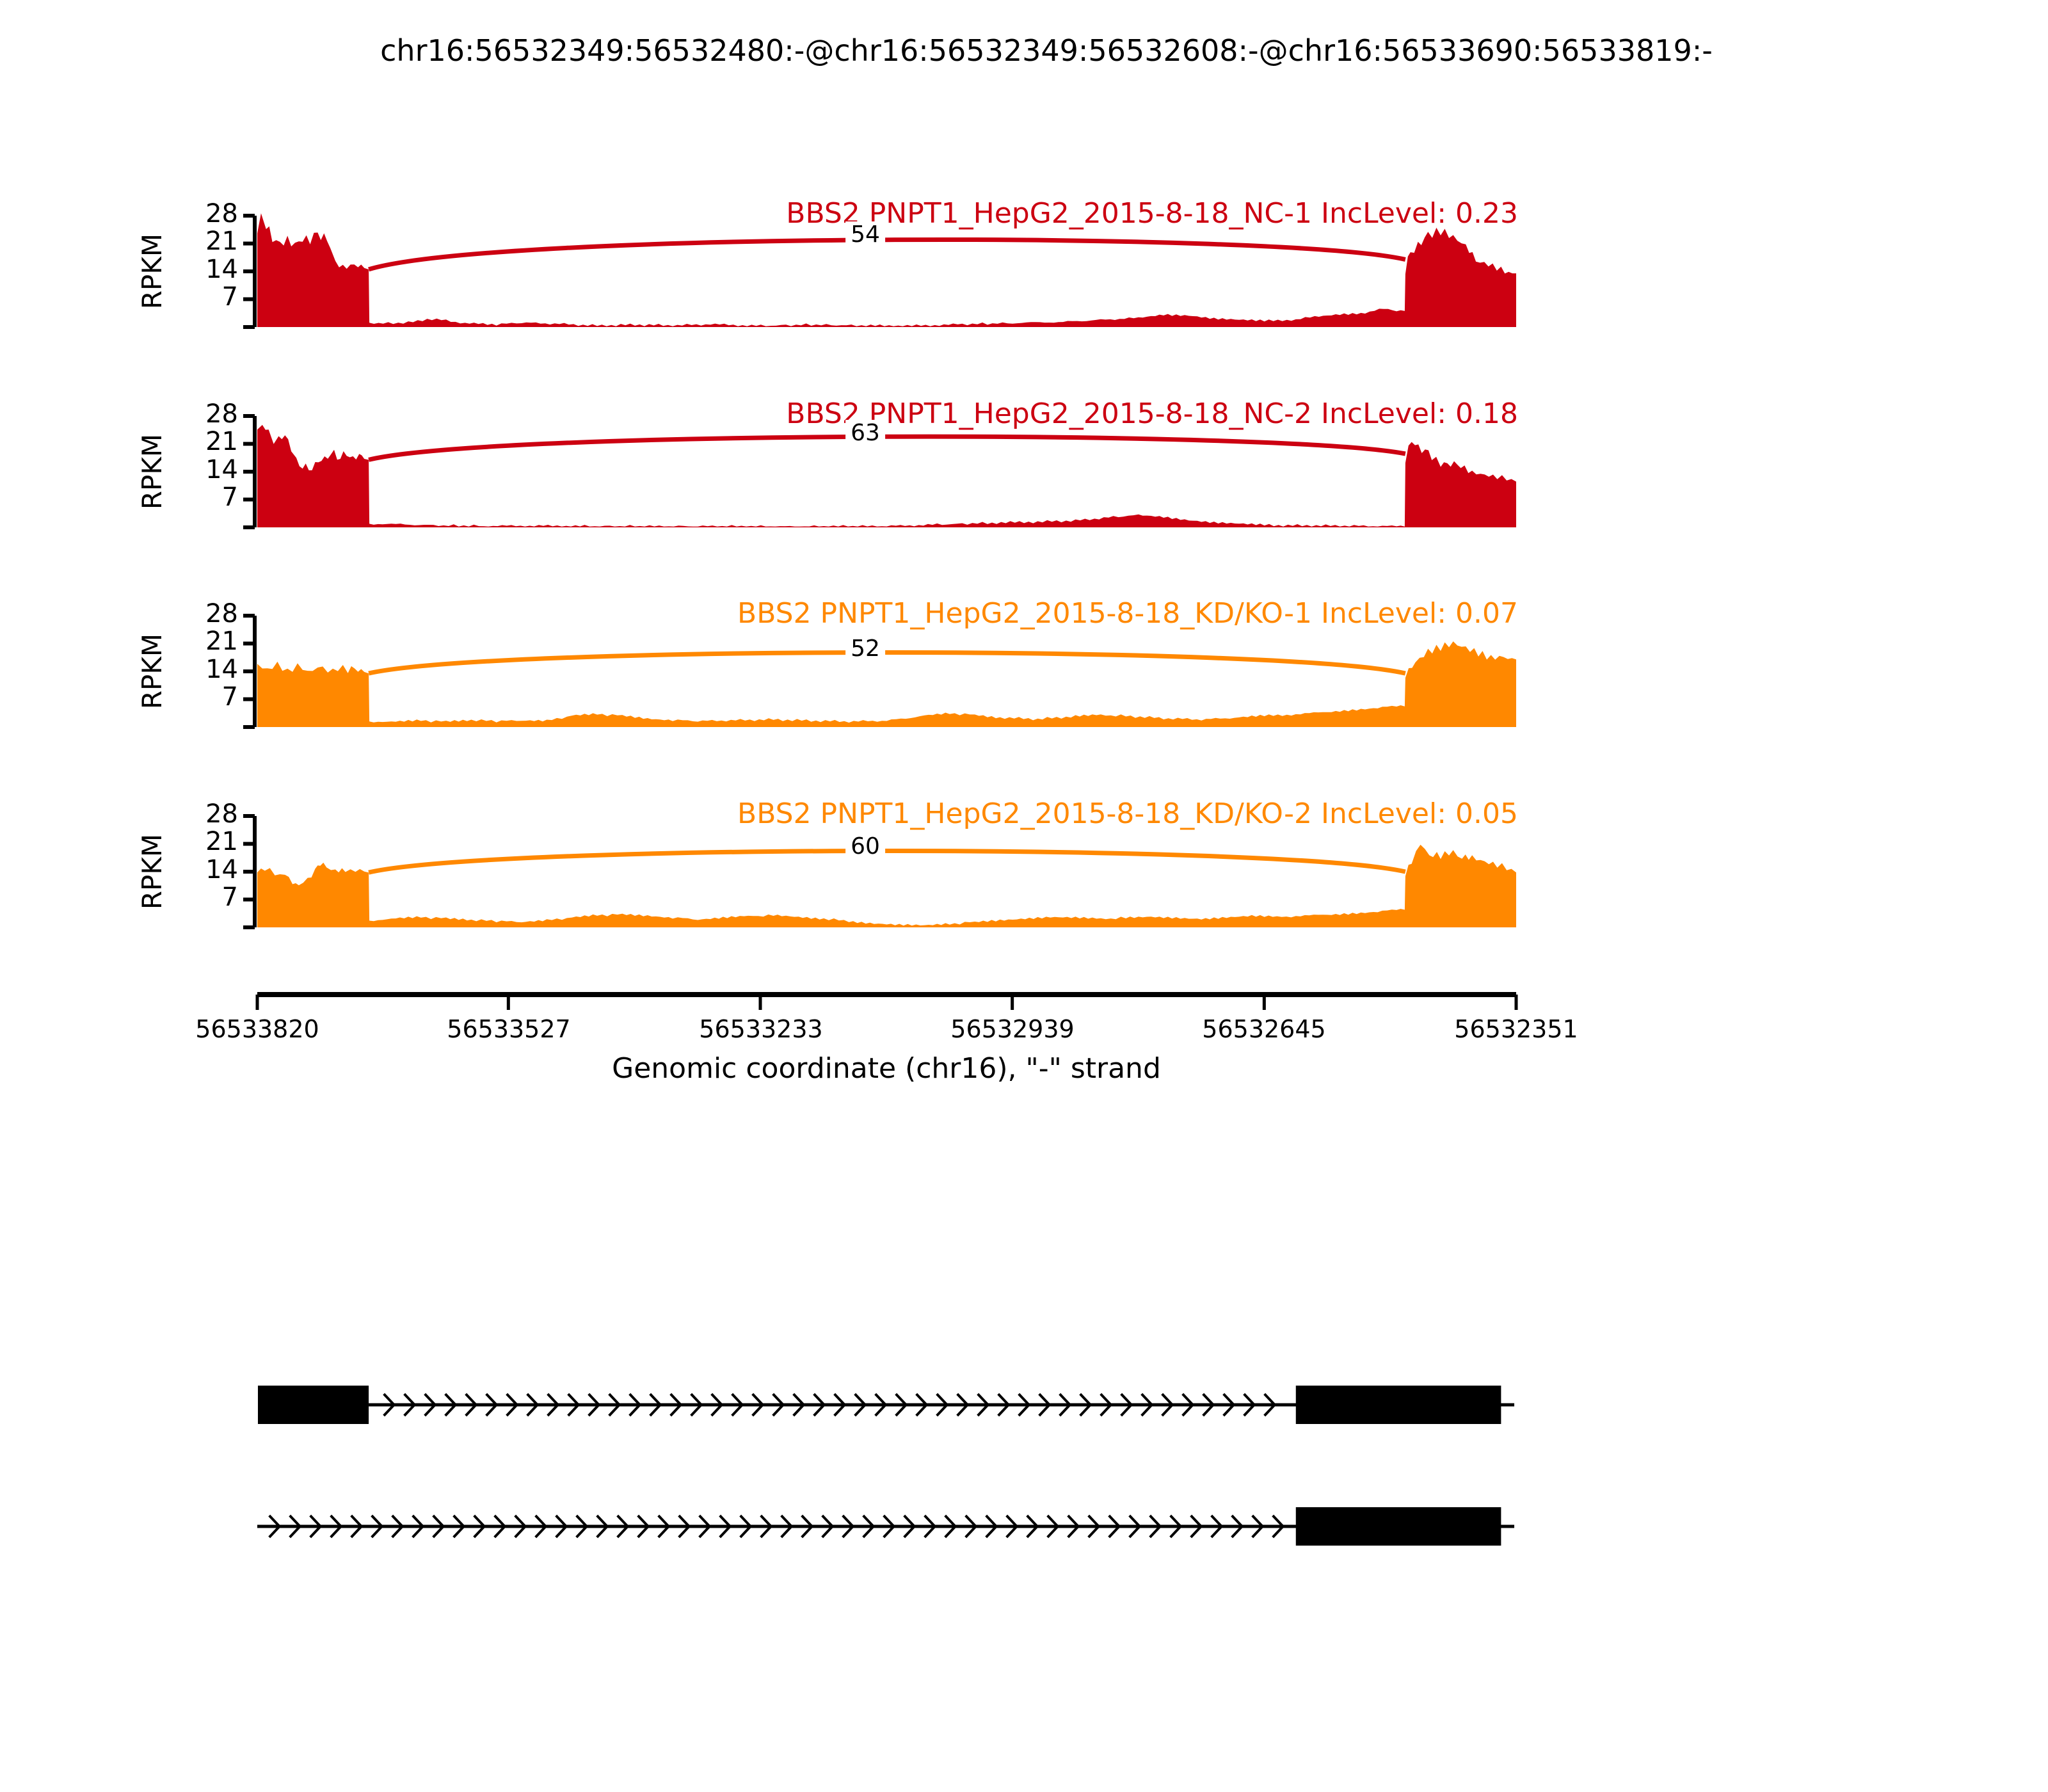 Image resolution: width=2048 pixels, height=1792 pixels. What do you see at coordinates (221, 441) in the screenshot?
I see `track-2-ytick-21: 21` at bounding box center [221, 441].